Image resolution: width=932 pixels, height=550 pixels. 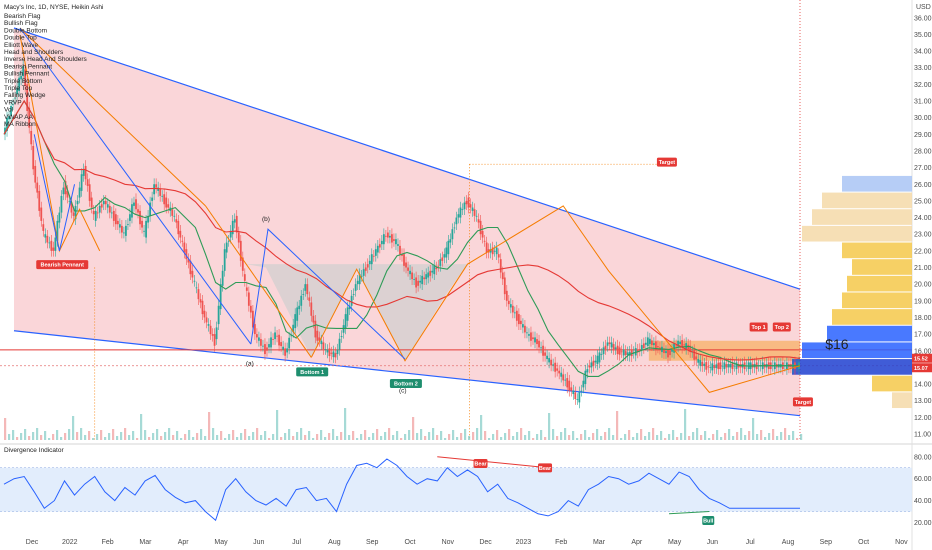 I want to click on price-16-label: $16, so click(x=837, y=344).